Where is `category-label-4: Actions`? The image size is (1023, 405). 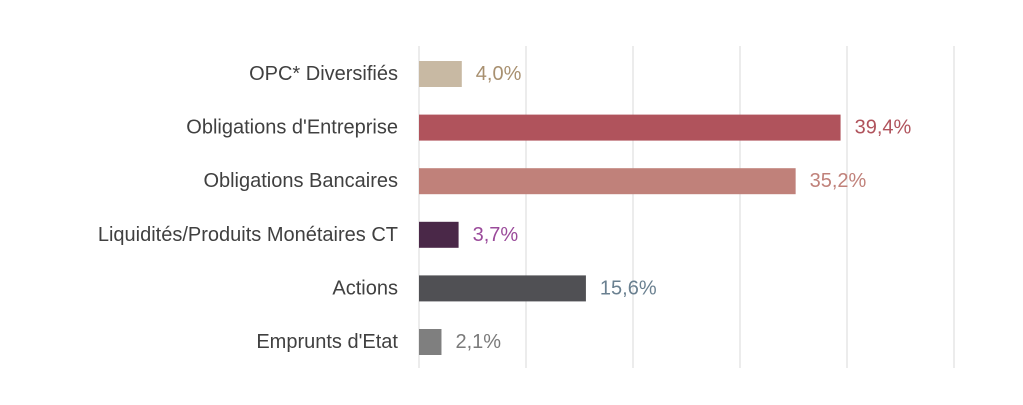 category-label-4: Actions is located at coordinates (365, 288).